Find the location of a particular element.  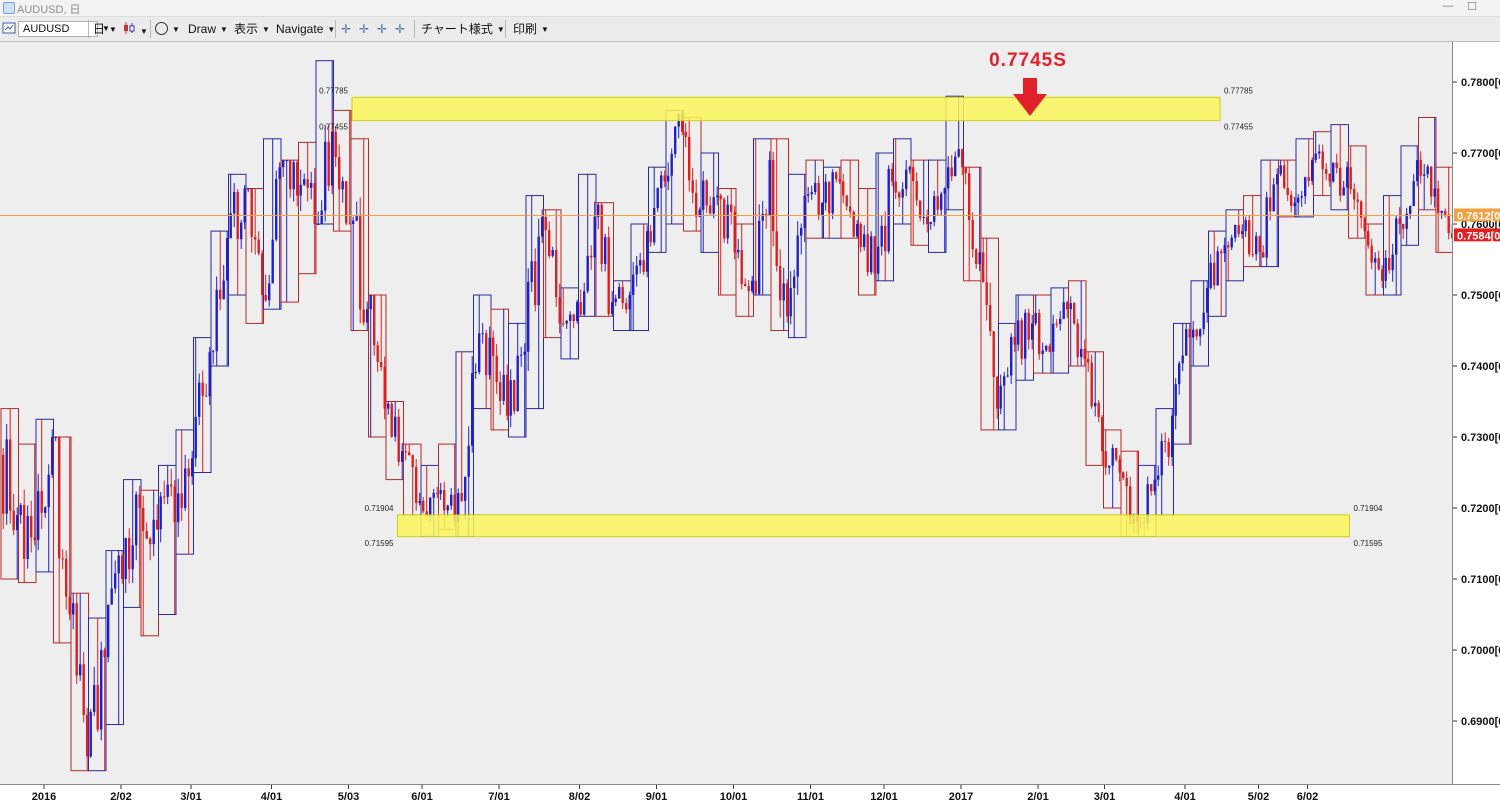

maximize-button: ☐ is located at coordinates (1472, 7).